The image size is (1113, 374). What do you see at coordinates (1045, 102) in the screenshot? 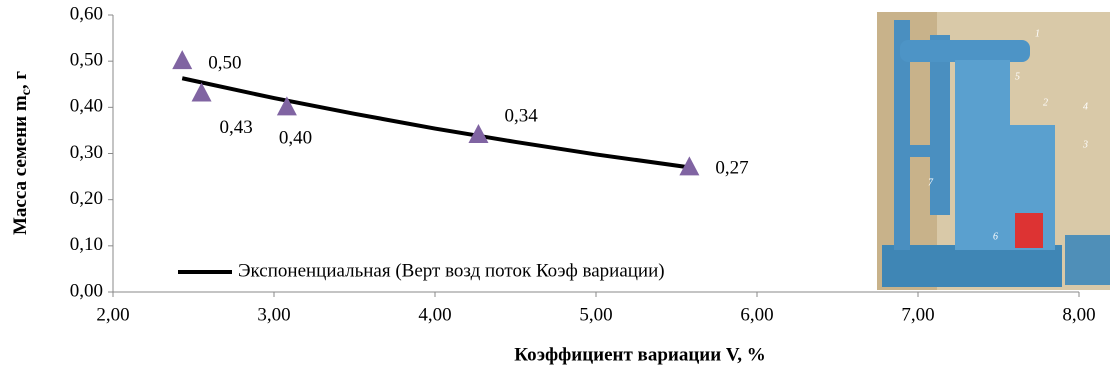
I see `photo-label: 2` at bounding box center [1045, 102].